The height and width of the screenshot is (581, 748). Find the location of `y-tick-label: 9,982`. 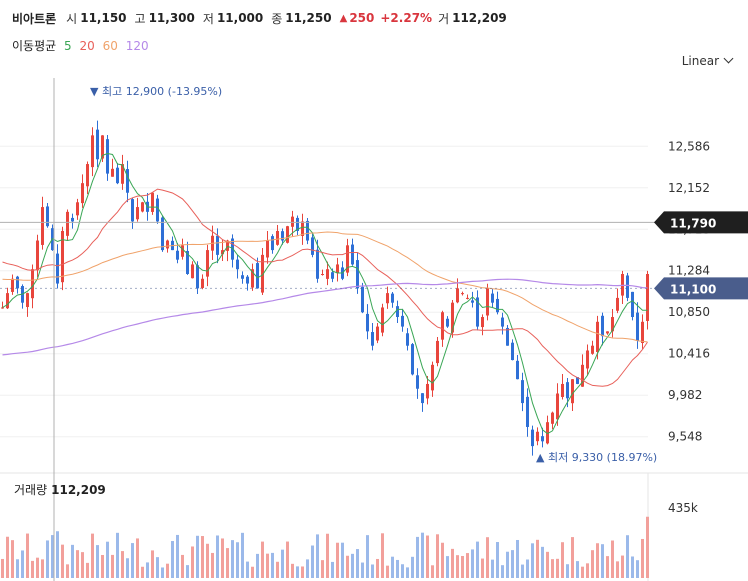

y-tick-label: 9,982 is located at coordinates (685, 395).